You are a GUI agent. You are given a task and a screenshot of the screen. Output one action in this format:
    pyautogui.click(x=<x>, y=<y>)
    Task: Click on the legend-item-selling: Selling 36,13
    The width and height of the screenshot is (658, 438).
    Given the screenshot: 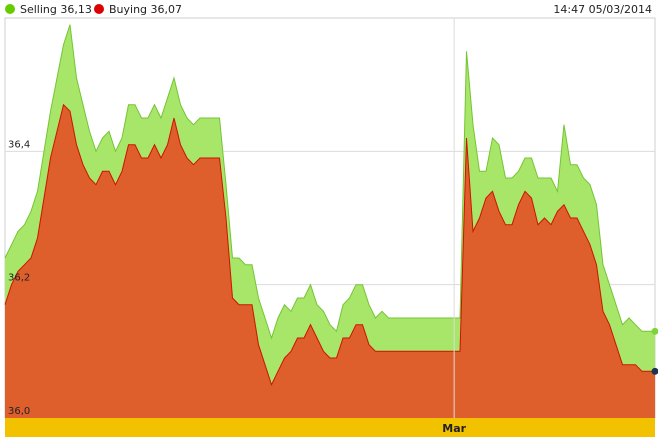 What is the action you would take?
    pyautogui.click(x=48, y=9)
    